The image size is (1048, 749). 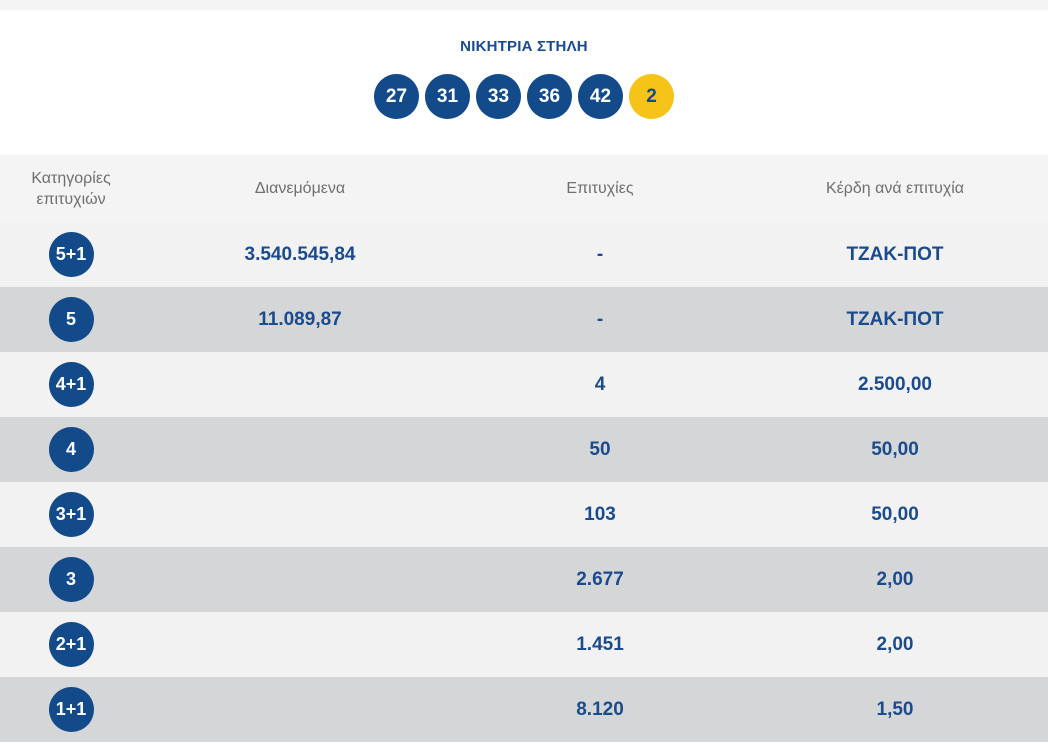 I want to click on category-cell: 1+1, so click(x=71, y=709).